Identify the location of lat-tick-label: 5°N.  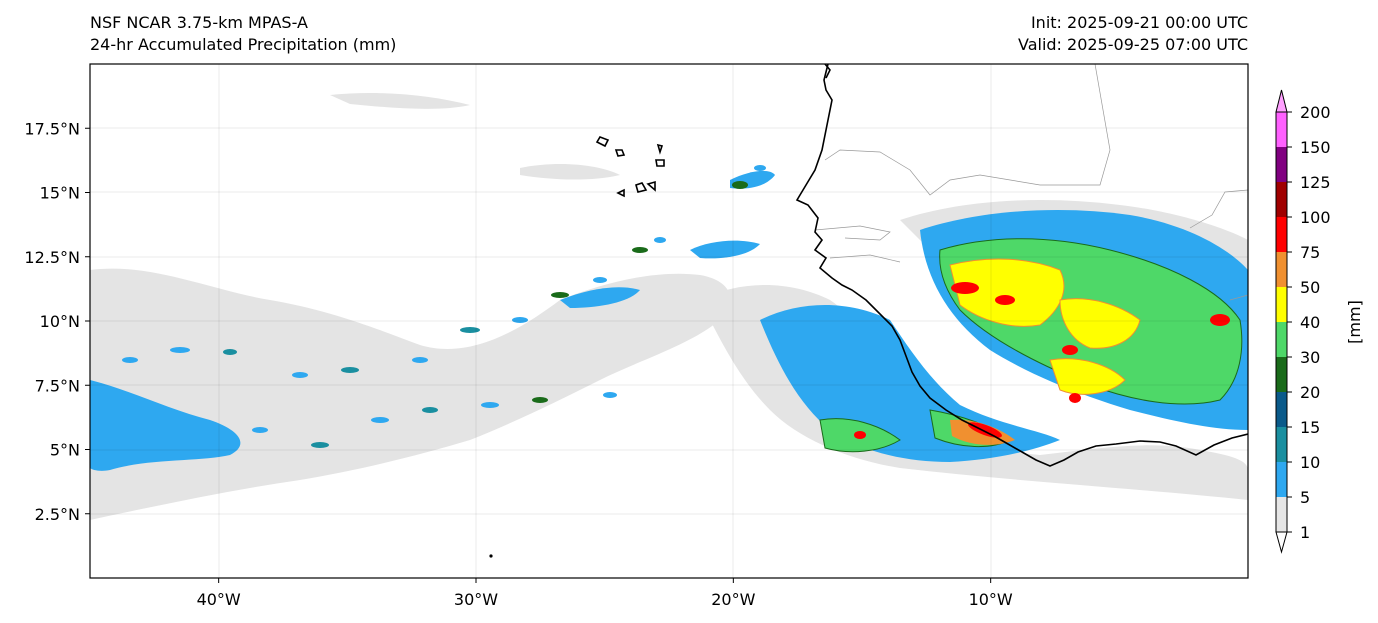
(65, 450).